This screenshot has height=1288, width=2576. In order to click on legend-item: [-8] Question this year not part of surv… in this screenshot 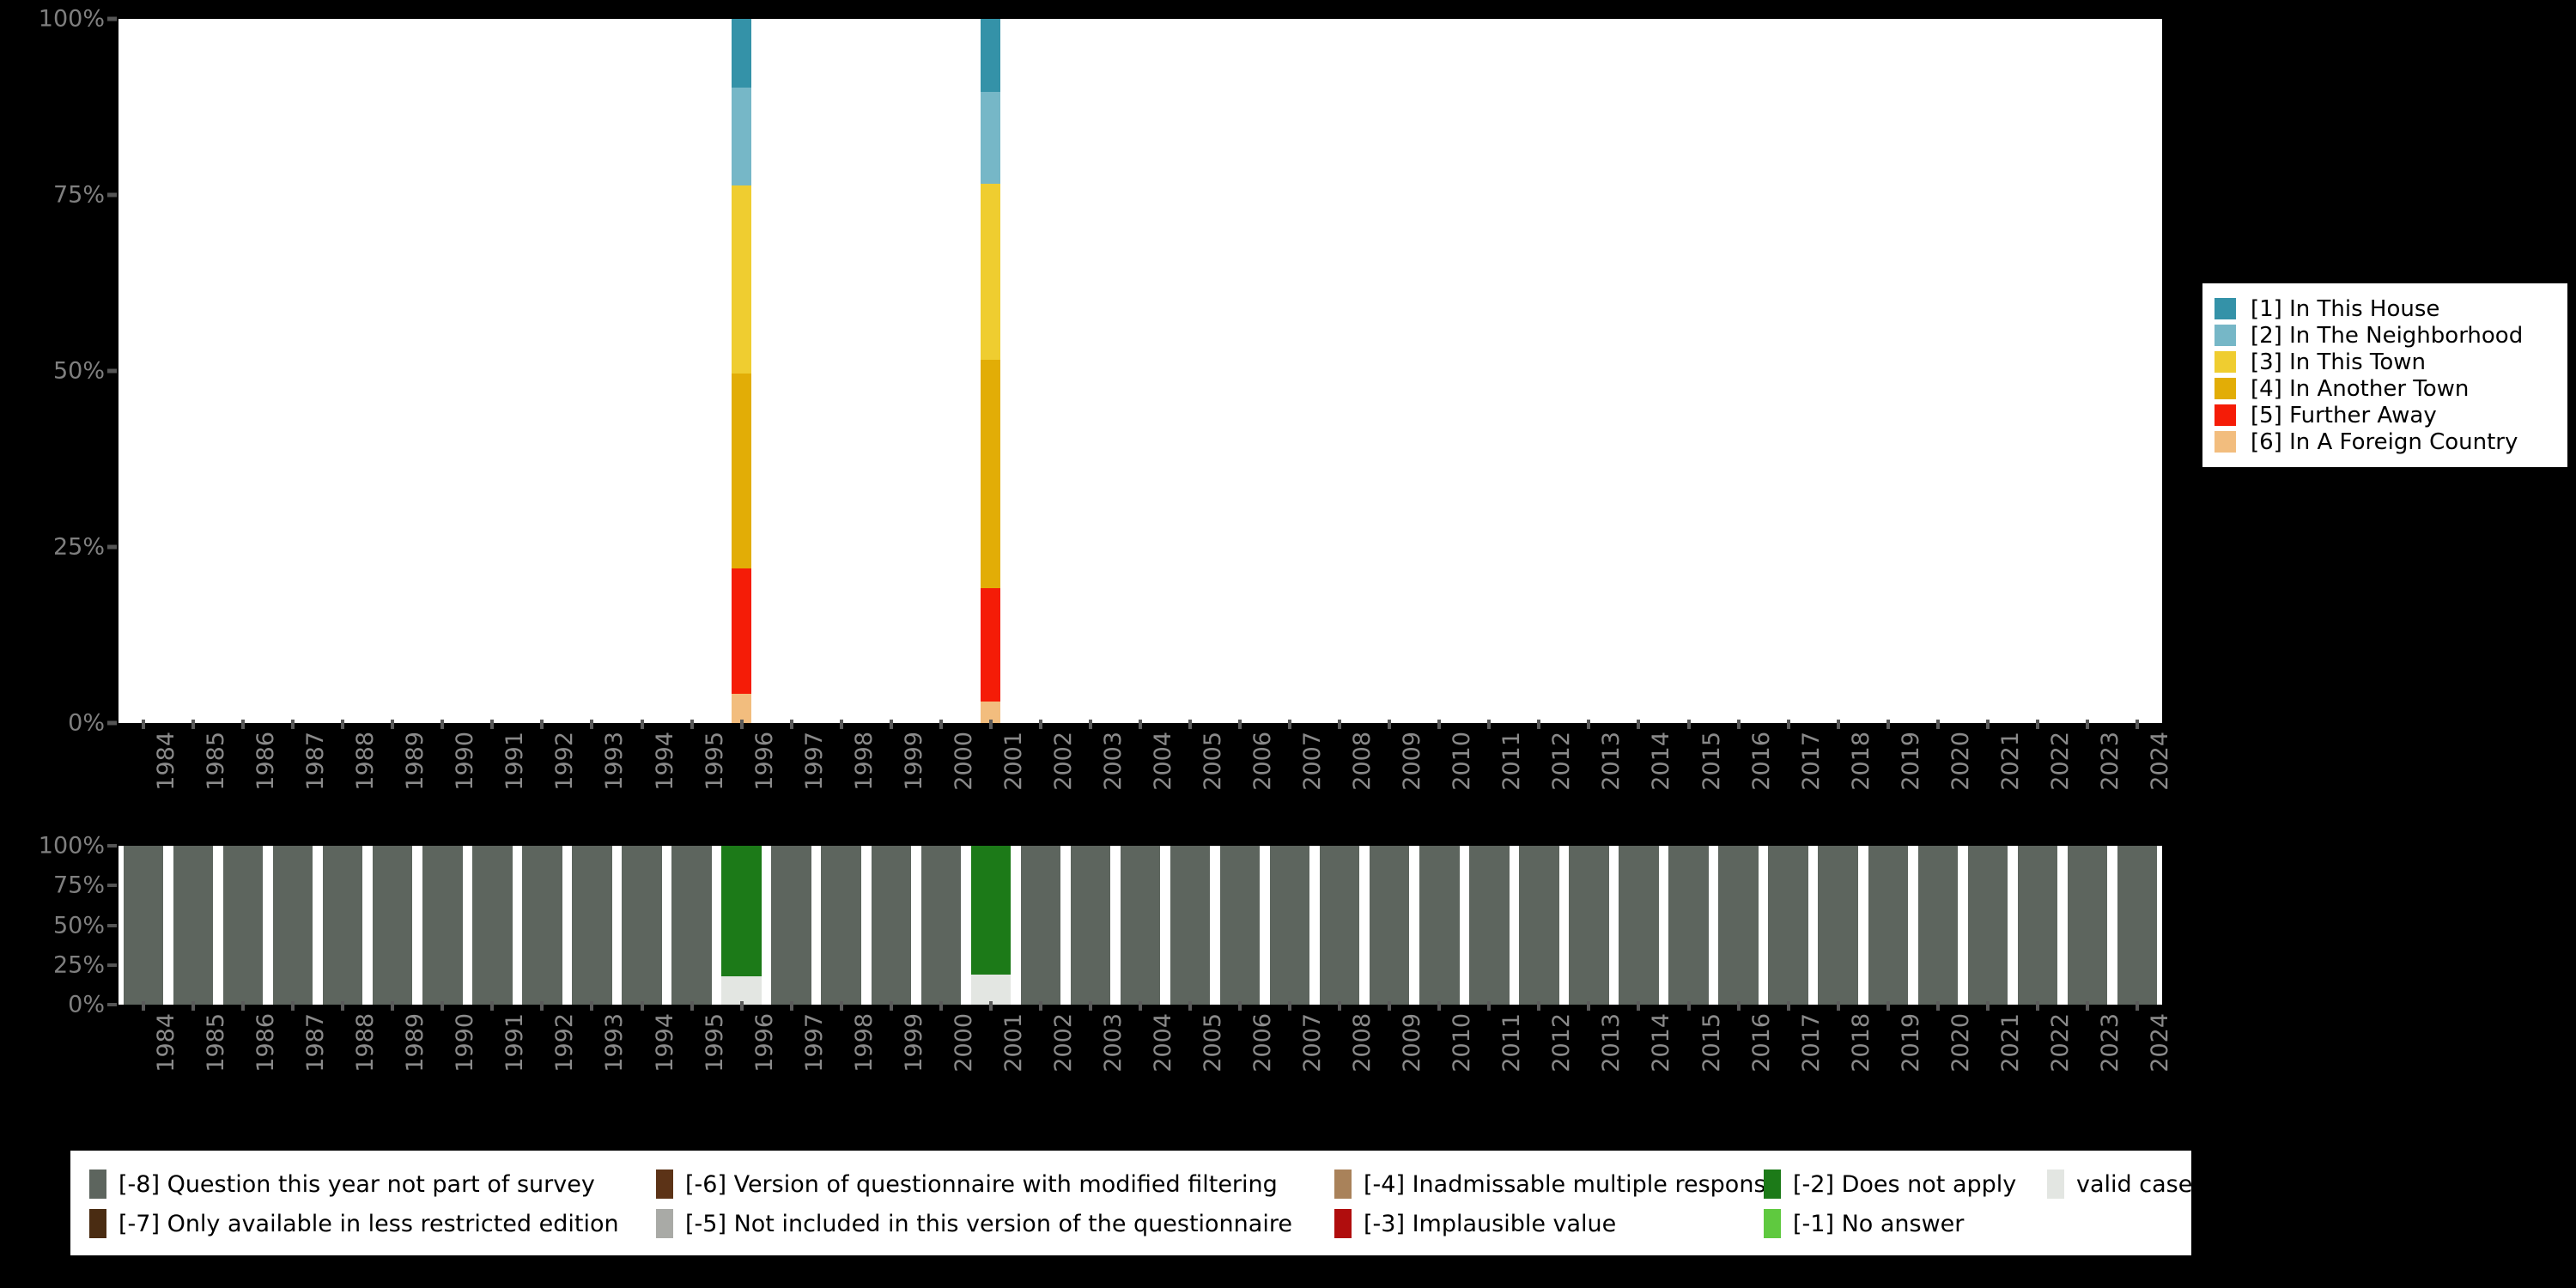, I will do `click(372, 1184)`.